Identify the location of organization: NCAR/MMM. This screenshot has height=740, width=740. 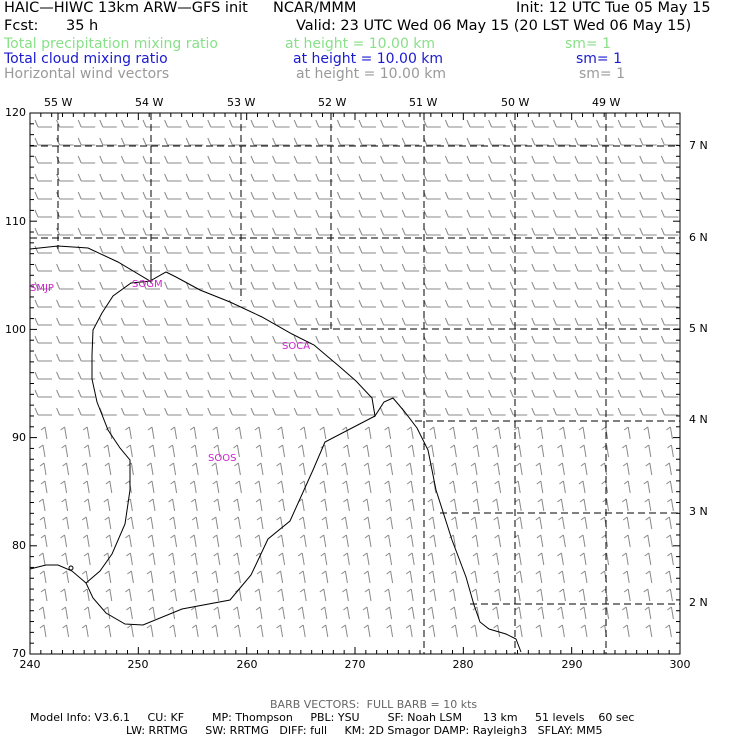
(315, 8).